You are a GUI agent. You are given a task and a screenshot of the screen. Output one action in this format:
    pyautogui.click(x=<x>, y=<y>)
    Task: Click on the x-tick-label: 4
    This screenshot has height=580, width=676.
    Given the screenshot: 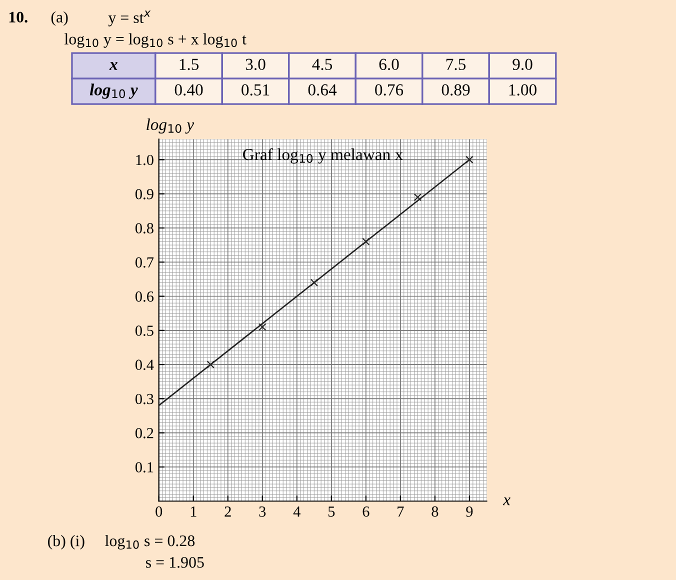 What is the action you would take?
    pyautogui.click(x=296, y=511)
    